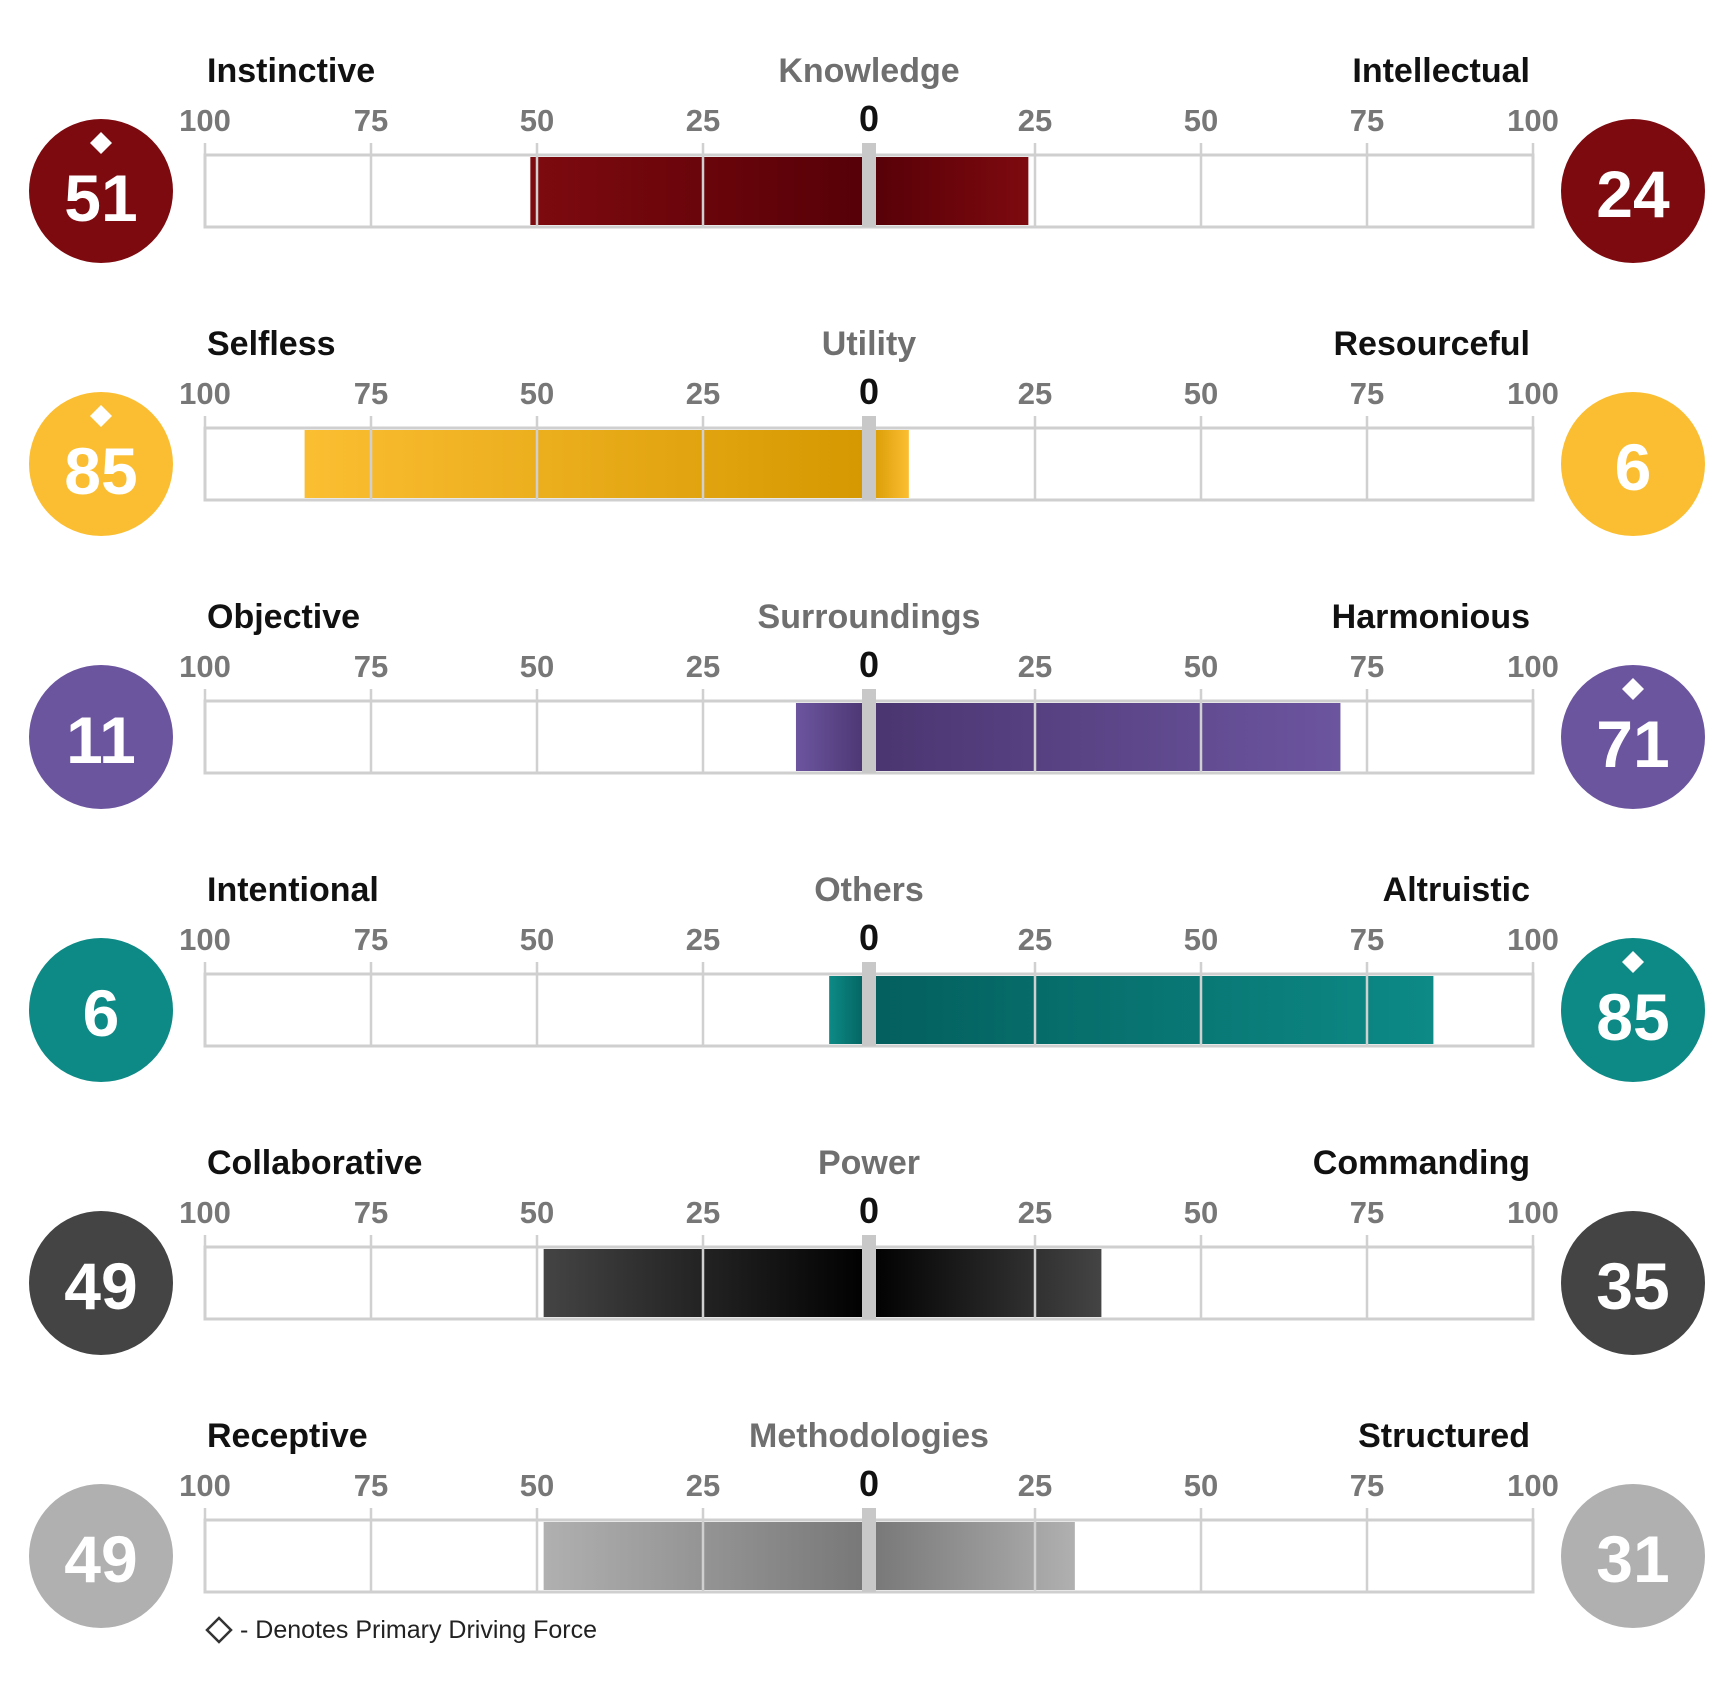 The height and width of the screenshot is (1704, 1734). What do you see at coordinates (101, 740) in the screenshot?
I see `left-score-value: 11` at bounding box center [101, 740].